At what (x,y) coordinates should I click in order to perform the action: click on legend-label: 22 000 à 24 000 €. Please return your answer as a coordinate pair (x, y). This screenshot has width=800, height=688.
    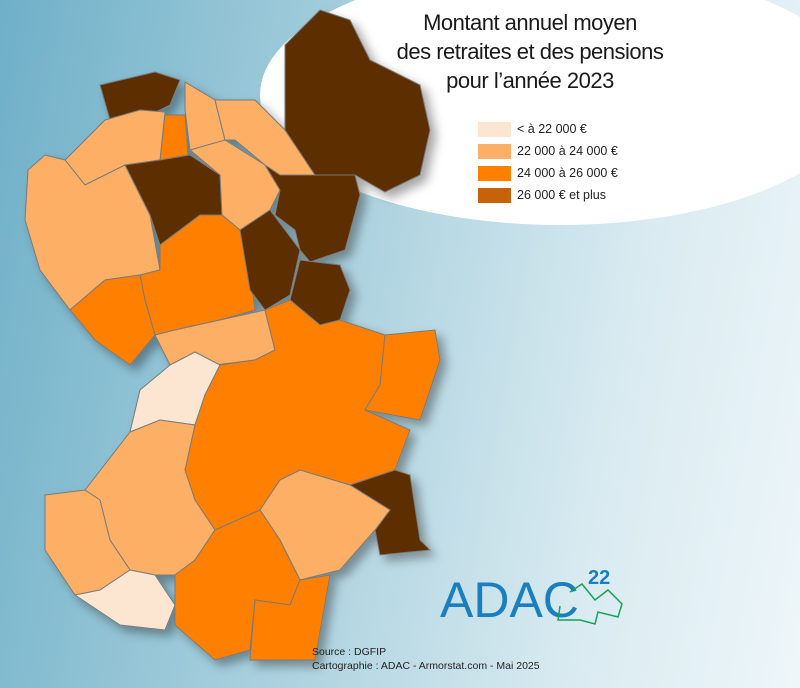
    Looking at the image, I should click on (567, 151).